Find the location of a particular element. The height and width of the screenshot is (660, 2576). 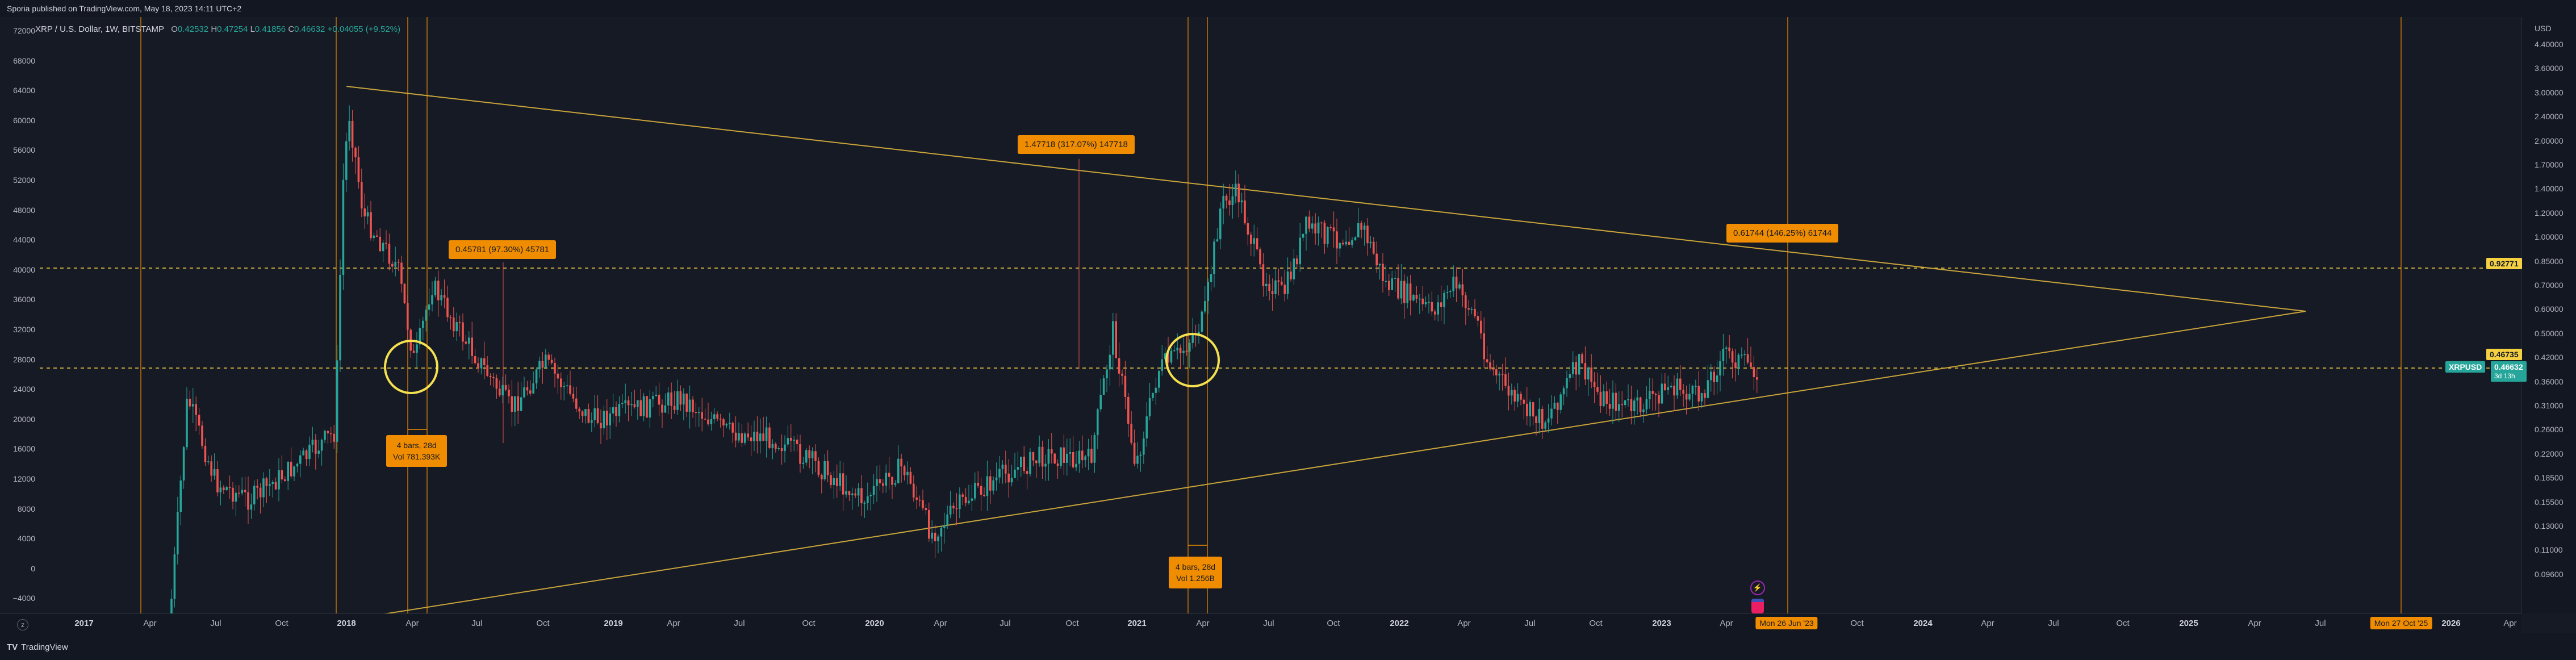

tradingview-logo-icon: TV is located at coordinates (12, 647).